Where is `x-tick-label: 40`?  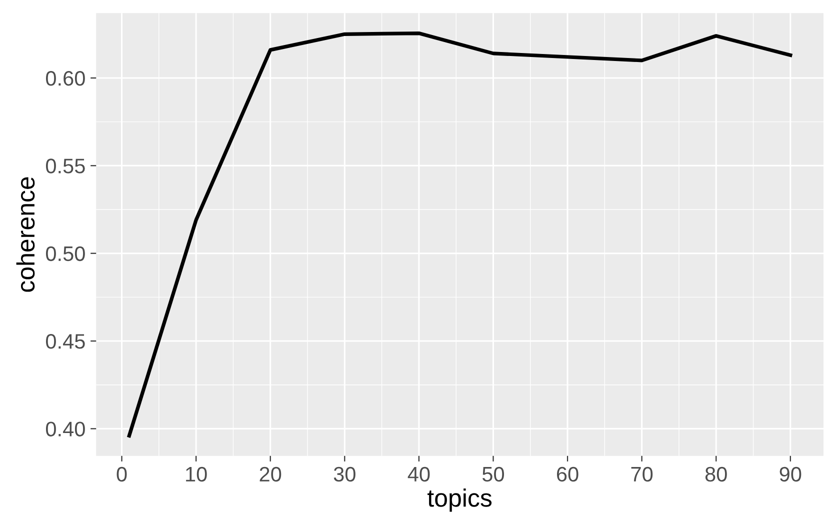 x-tick-label: 40 is located at coordinates (419, 474).